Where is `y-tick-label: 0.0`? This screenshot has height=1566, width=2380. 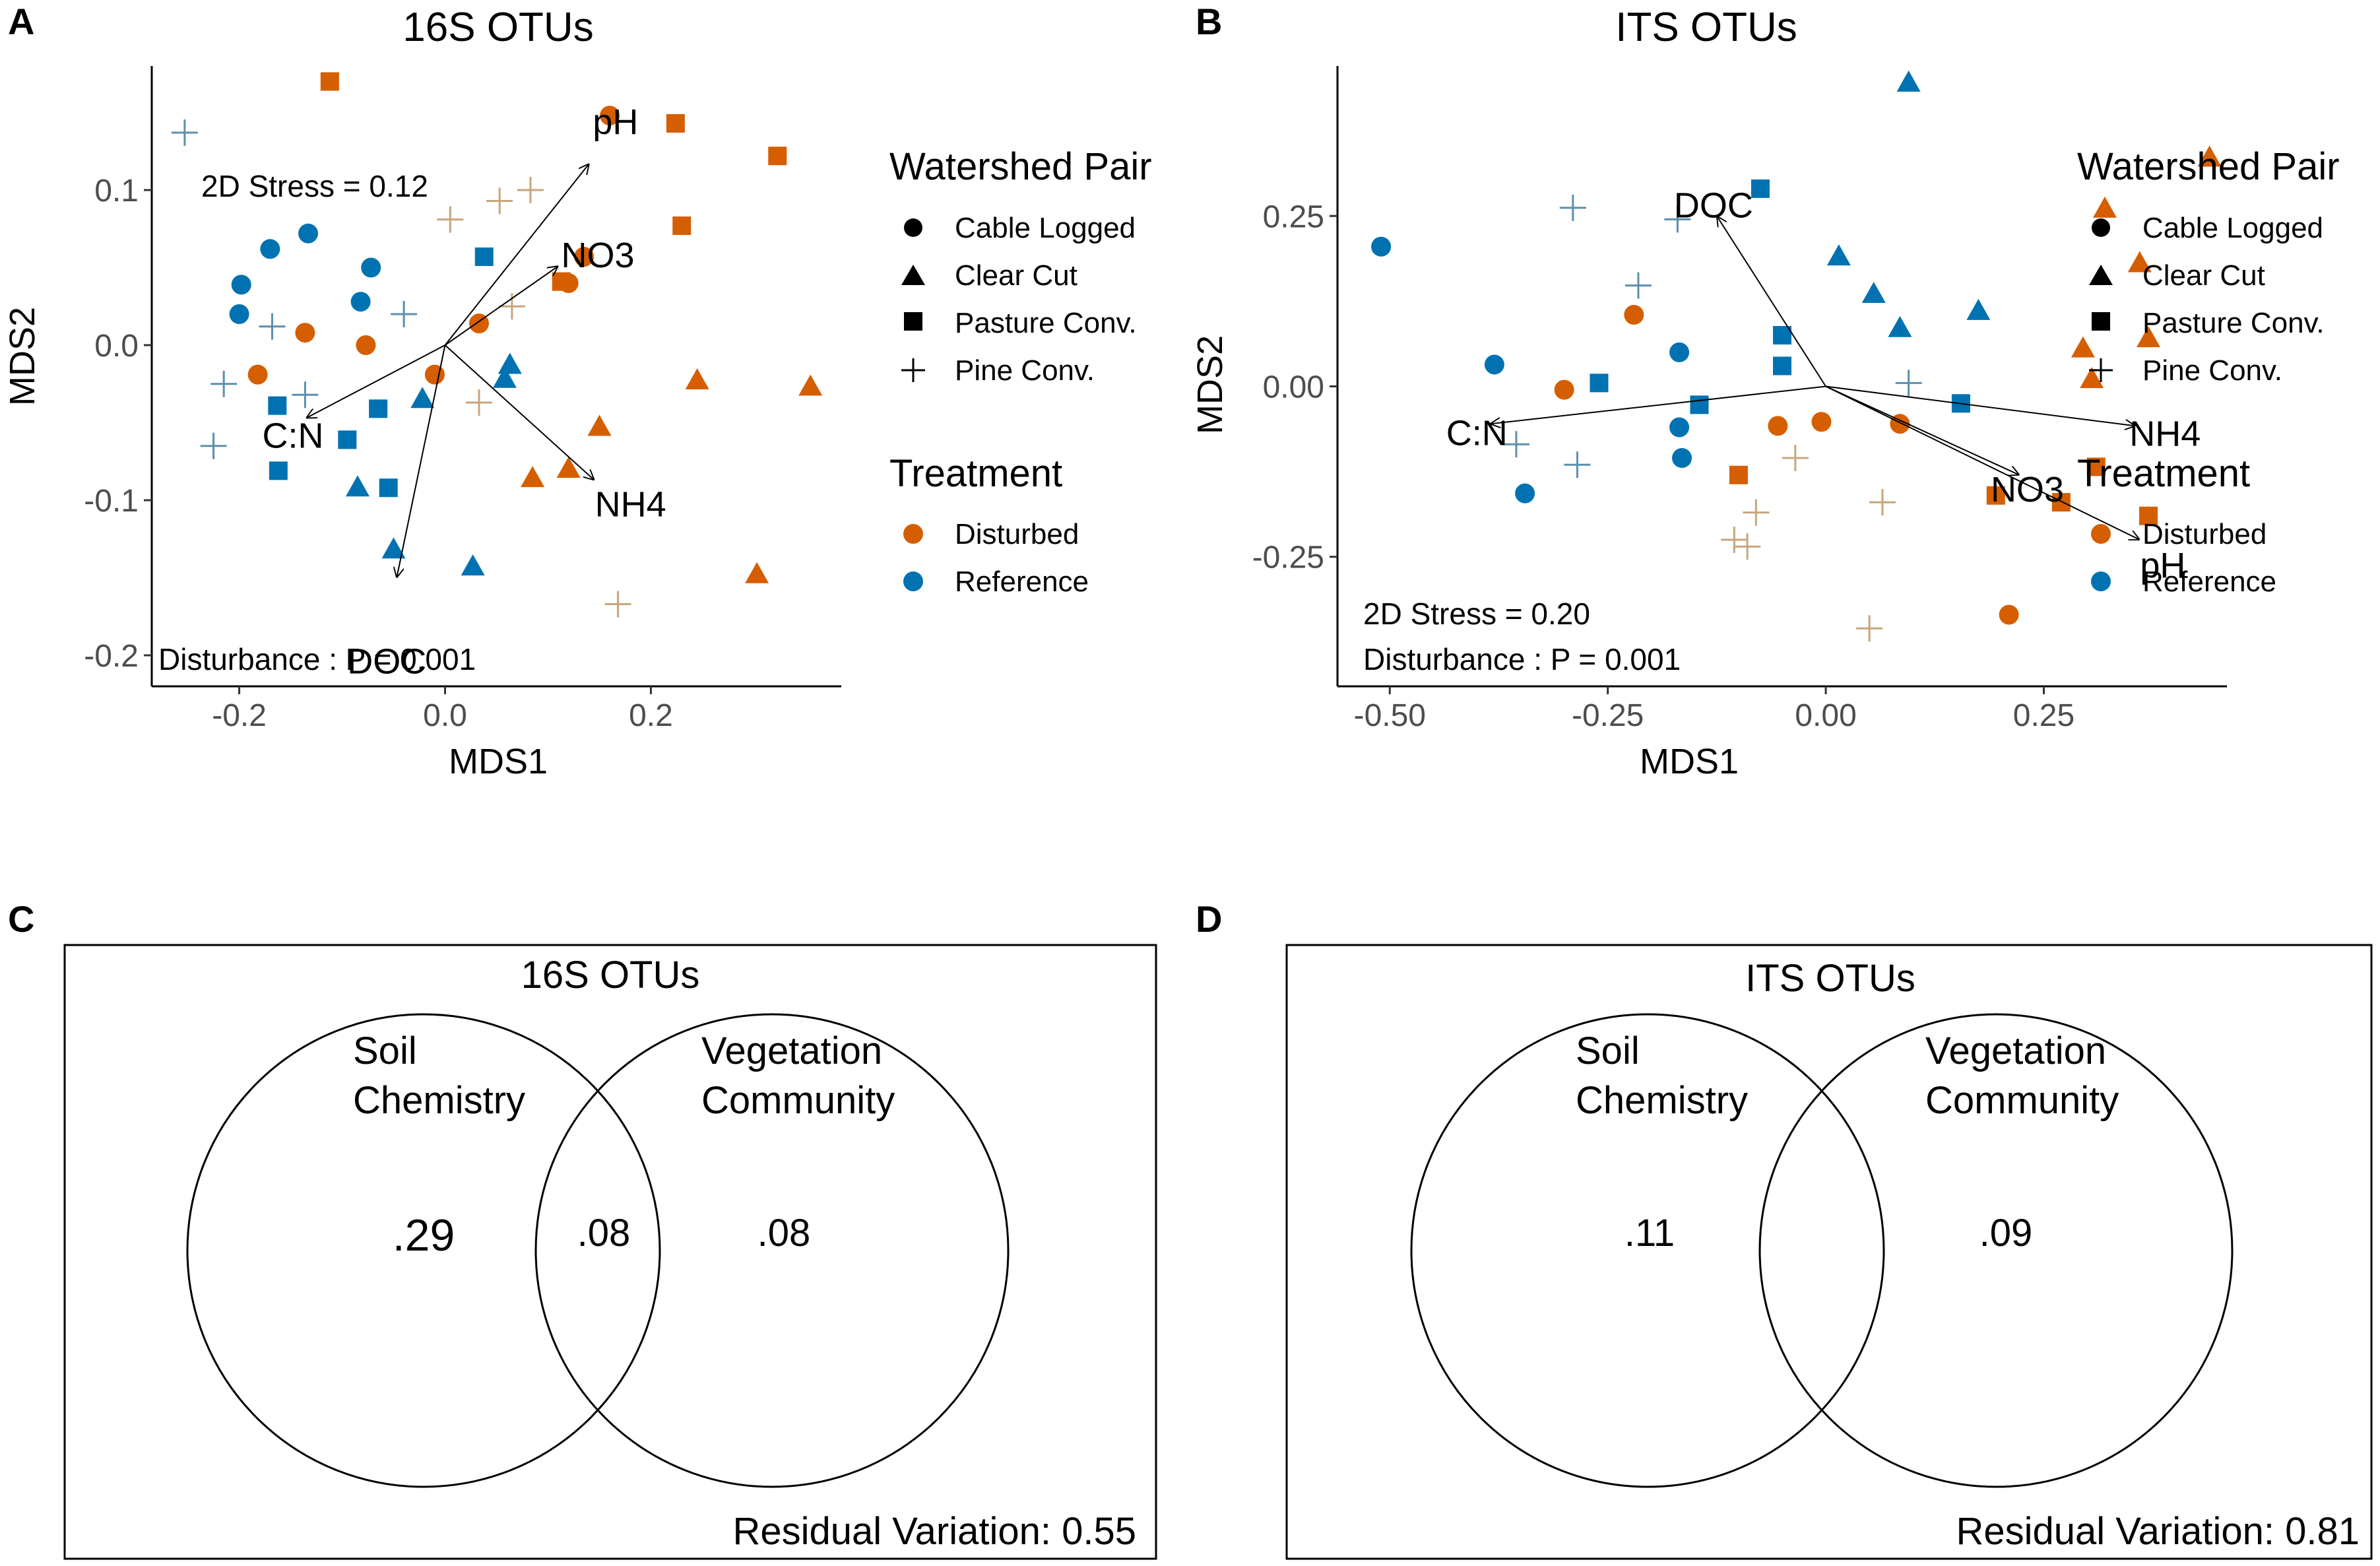 y-tick-label: 0.0 is located at coordinates (116, 346).